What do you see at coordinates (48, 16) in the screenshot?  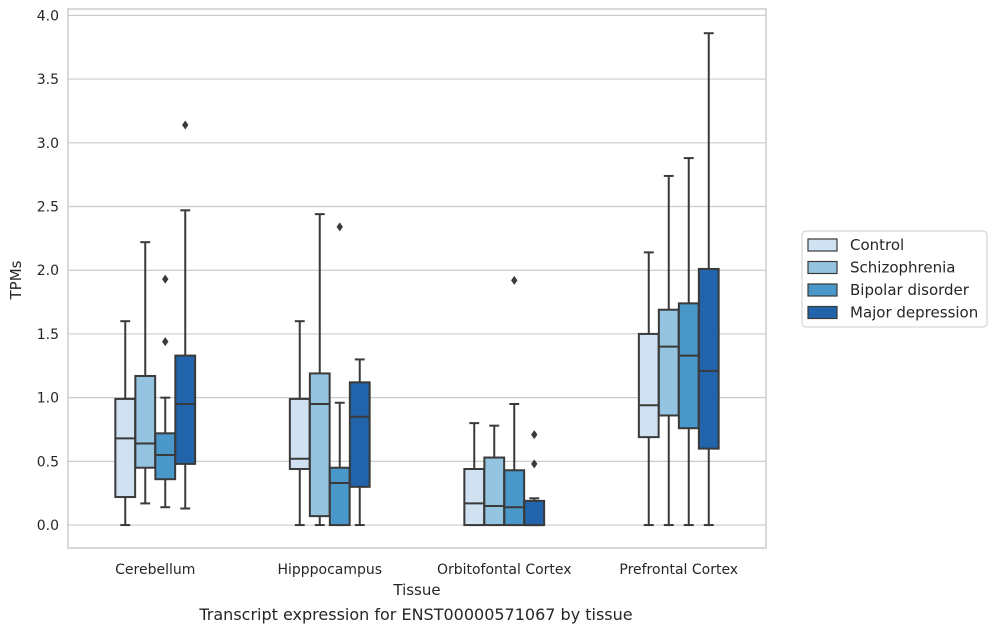 I see `y-tick-label: 4.0` at bounding box center [48, 16].